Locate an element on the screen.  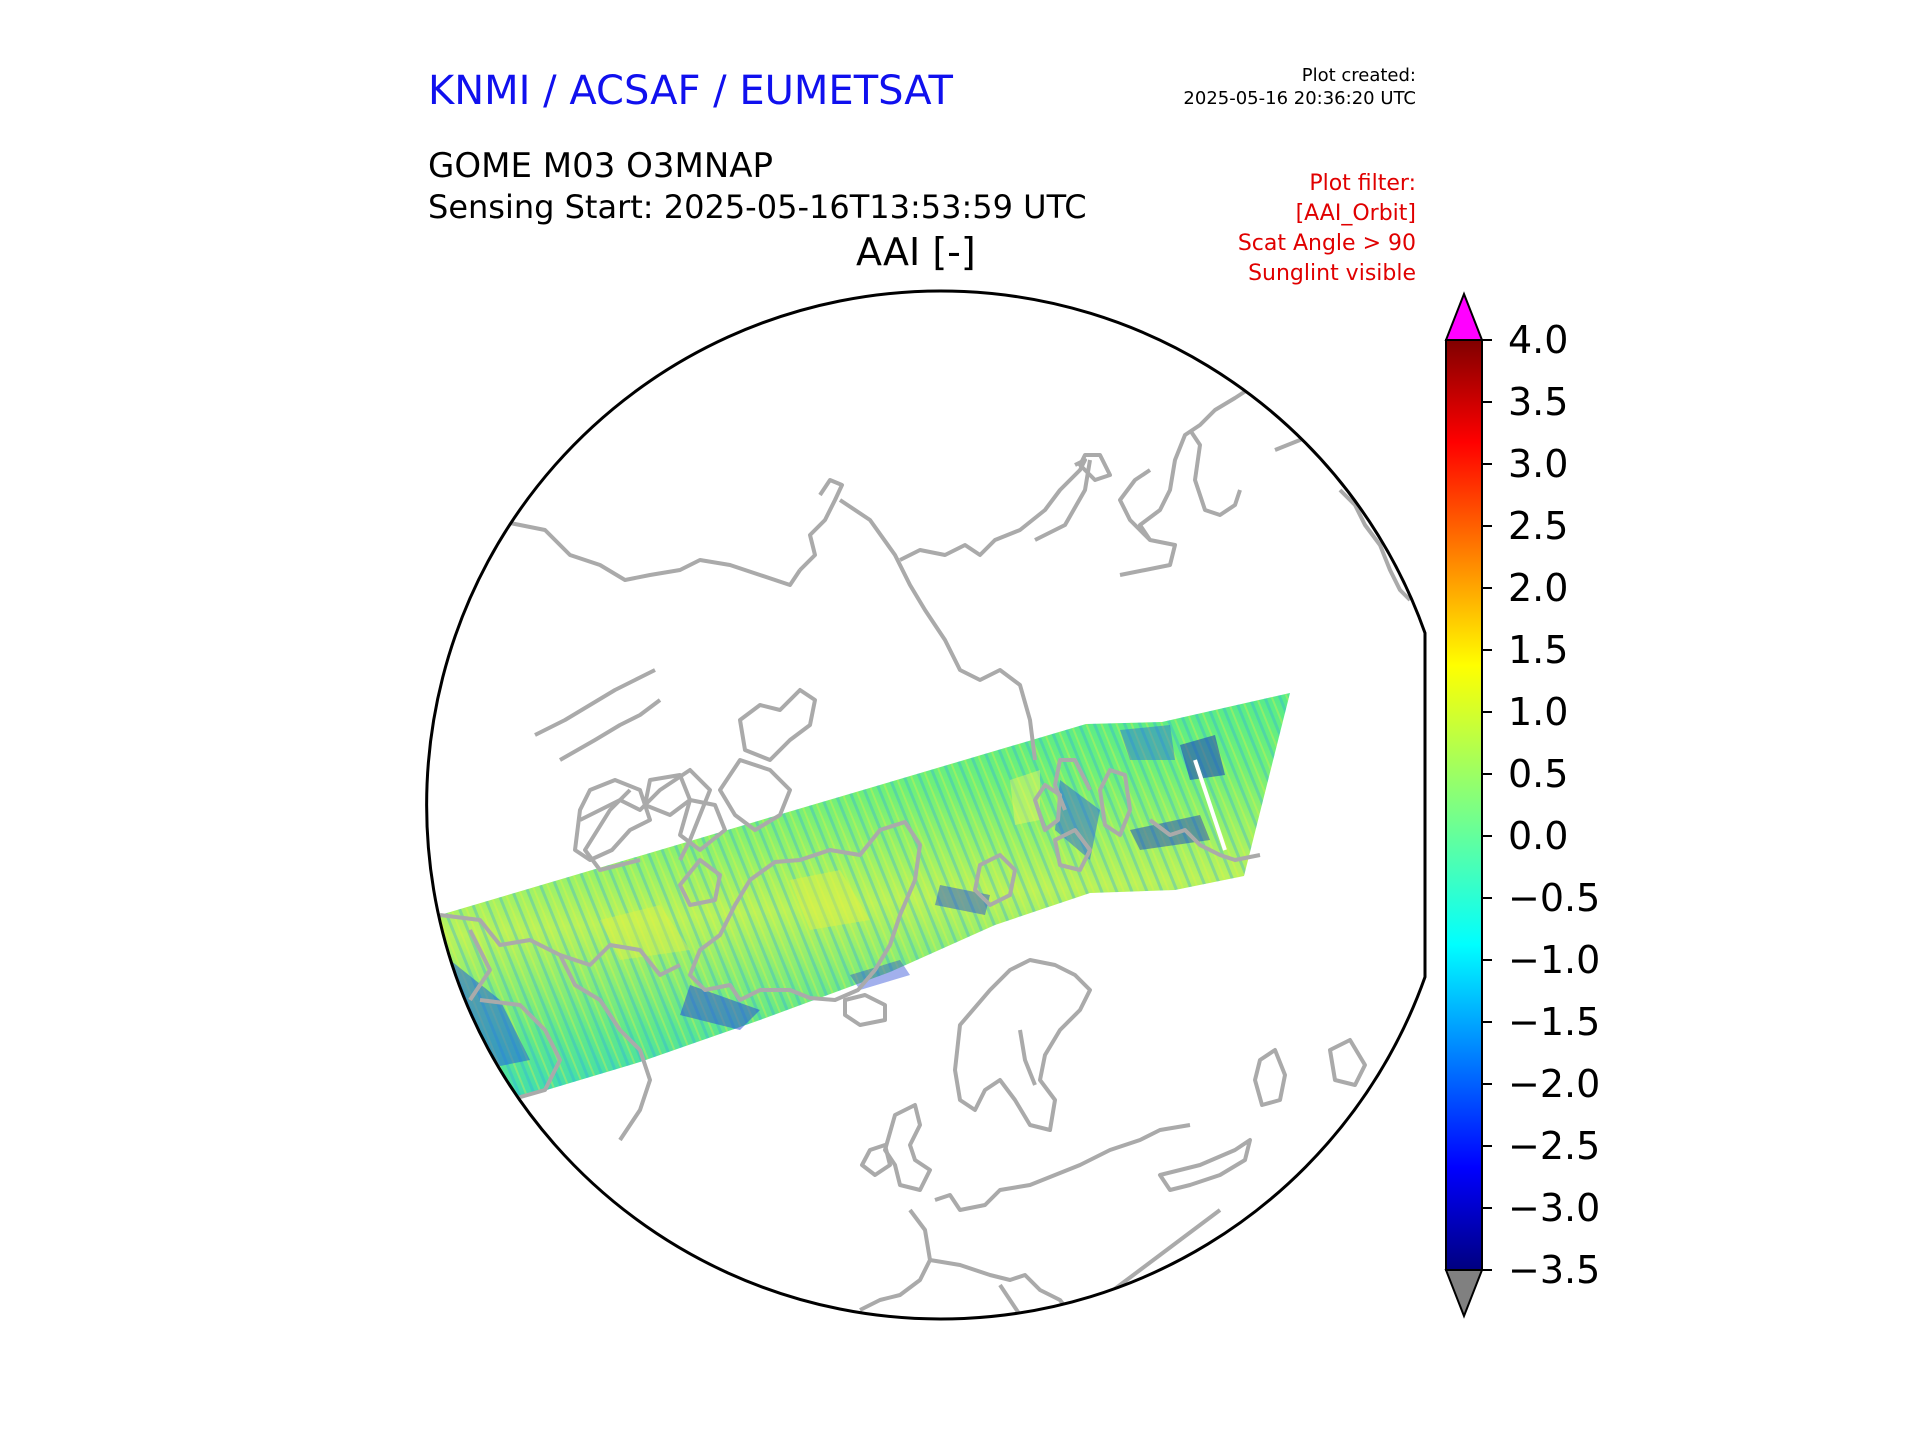
plot-filter-line: Sunglint visible is located at coordinates (1332, 273).